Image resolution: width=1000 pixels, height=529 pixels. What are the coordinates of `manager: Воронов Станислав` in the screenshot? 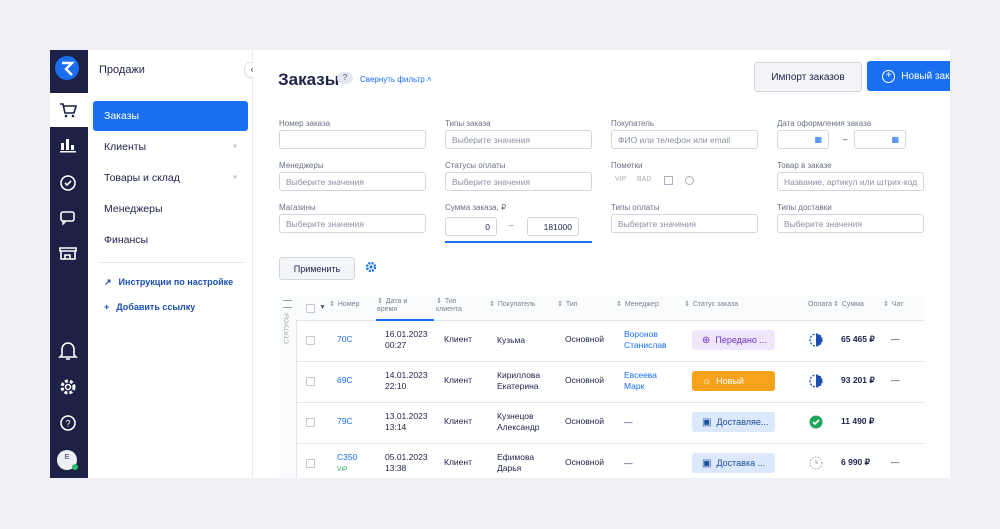 It's located at (645, 339).